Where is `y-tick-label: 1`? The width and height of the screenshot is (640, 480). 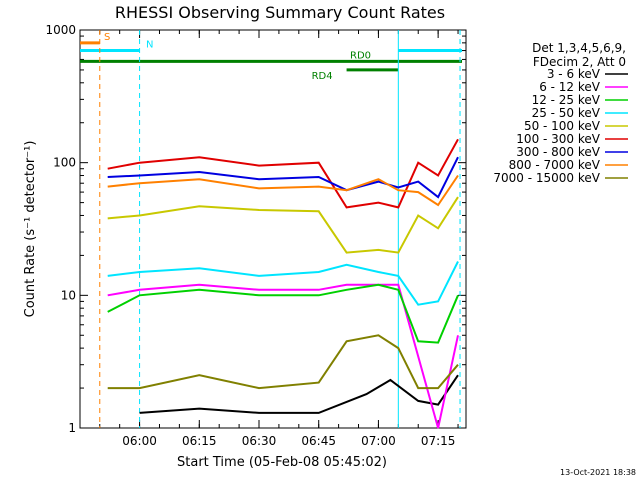 y-tick-label: 1 is located at coordinates (72, 428).